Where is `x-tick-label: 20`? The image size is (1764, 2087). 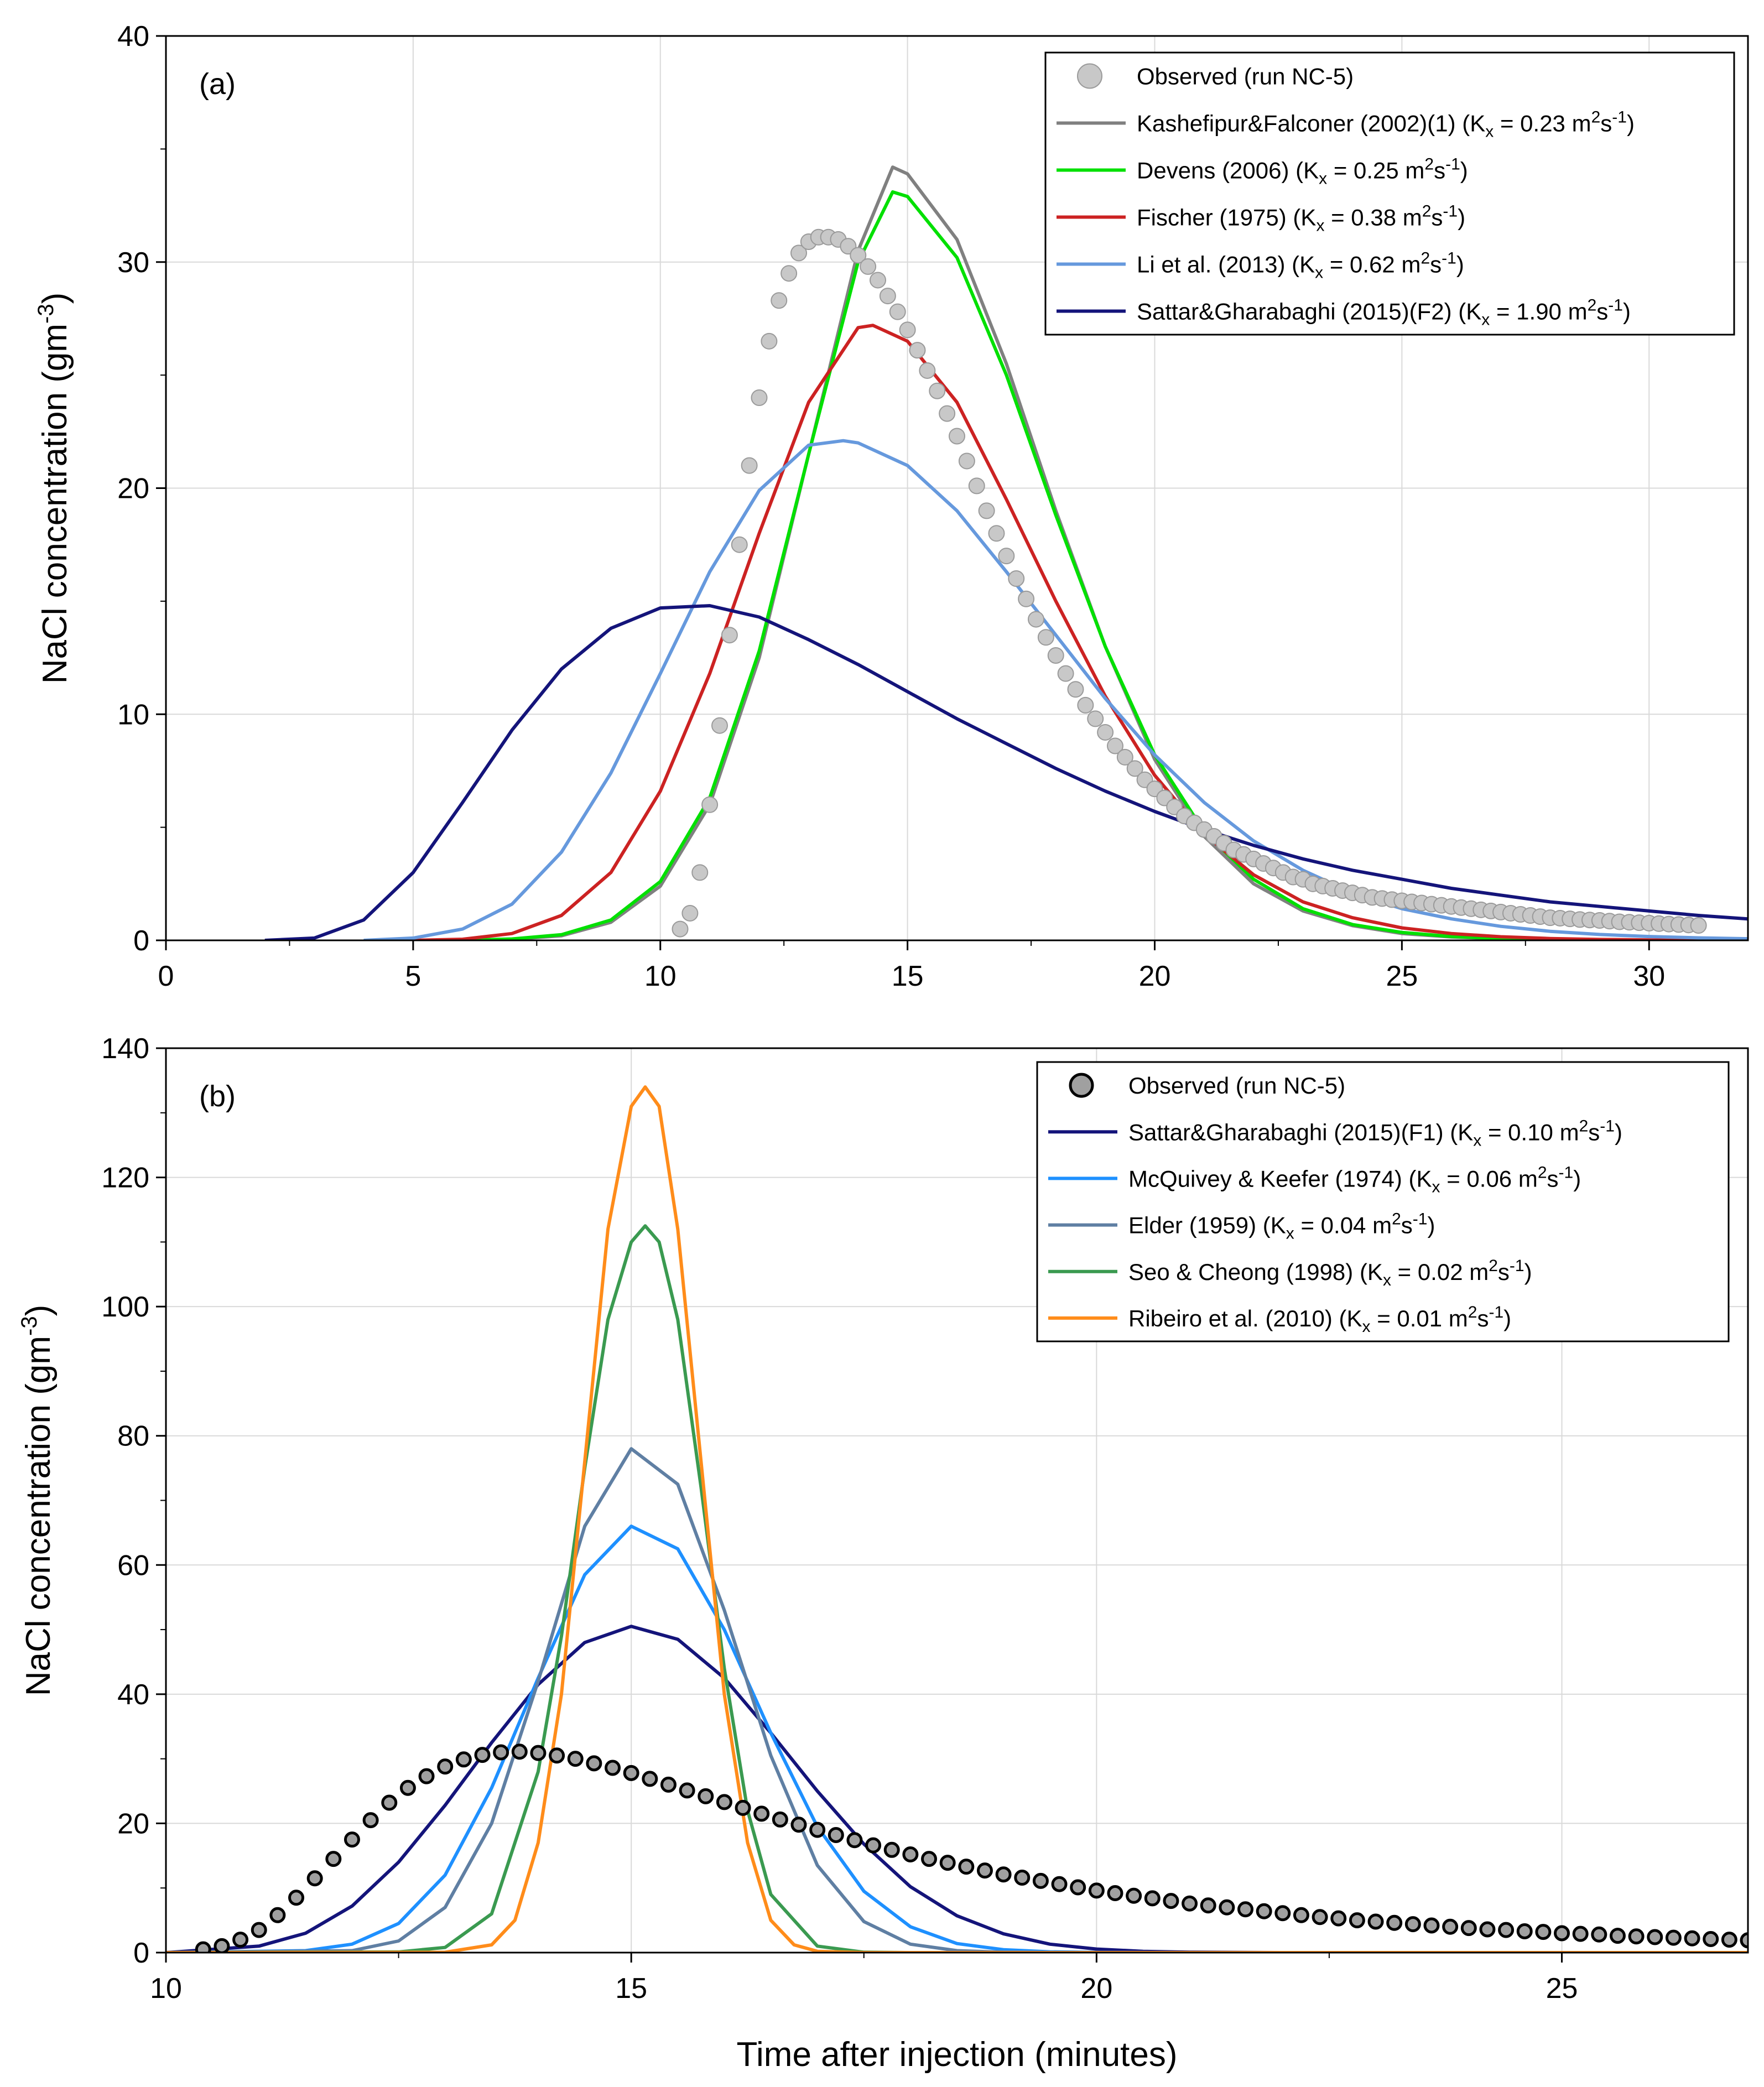
x-tick-label: 20 is located at coordinates (1155, 976).